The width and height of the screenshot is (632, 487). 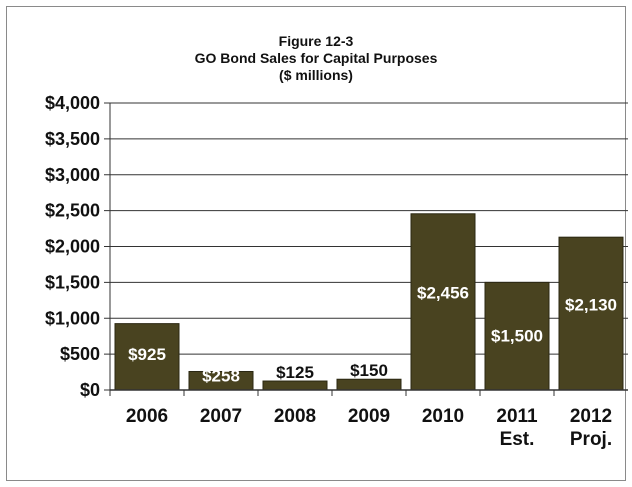 What do you see at coordinates (443, 292) in the screenshot?
I see `data-label: $2,456` at bounding box center [443, 292].